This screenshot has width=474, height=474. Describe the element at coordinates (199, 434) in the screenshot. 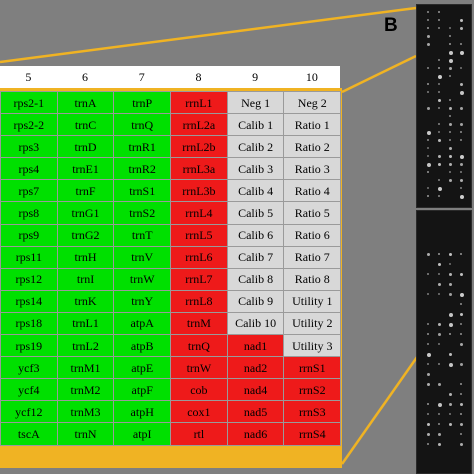

I see `grid-cell: rtl` at that location.